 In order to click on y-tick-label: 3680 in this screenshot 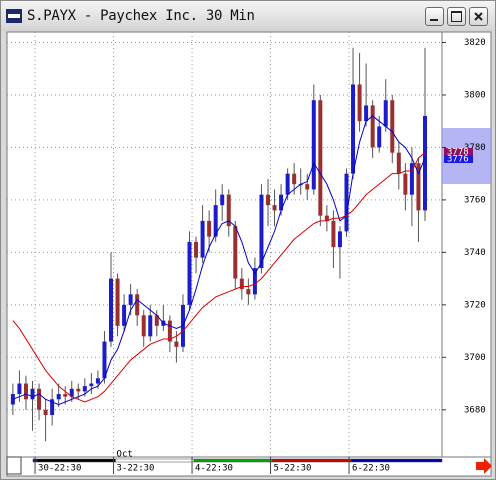, I will do `click(475, 410)`.